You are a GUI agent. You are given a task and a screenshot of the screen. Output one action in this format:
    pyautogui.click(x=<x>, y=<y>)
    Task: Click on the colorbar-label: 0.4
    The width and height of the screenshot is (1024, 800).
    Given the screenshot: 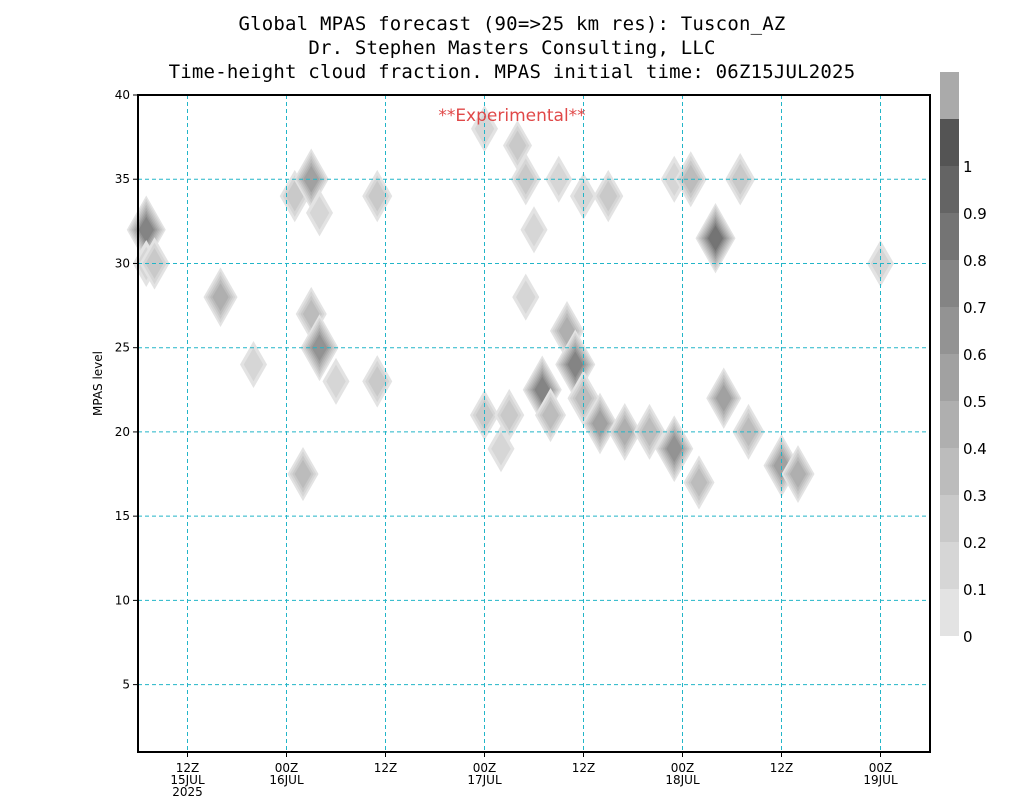 What is the action you would take?
    pyautogui.click(x=975, y=449)
    